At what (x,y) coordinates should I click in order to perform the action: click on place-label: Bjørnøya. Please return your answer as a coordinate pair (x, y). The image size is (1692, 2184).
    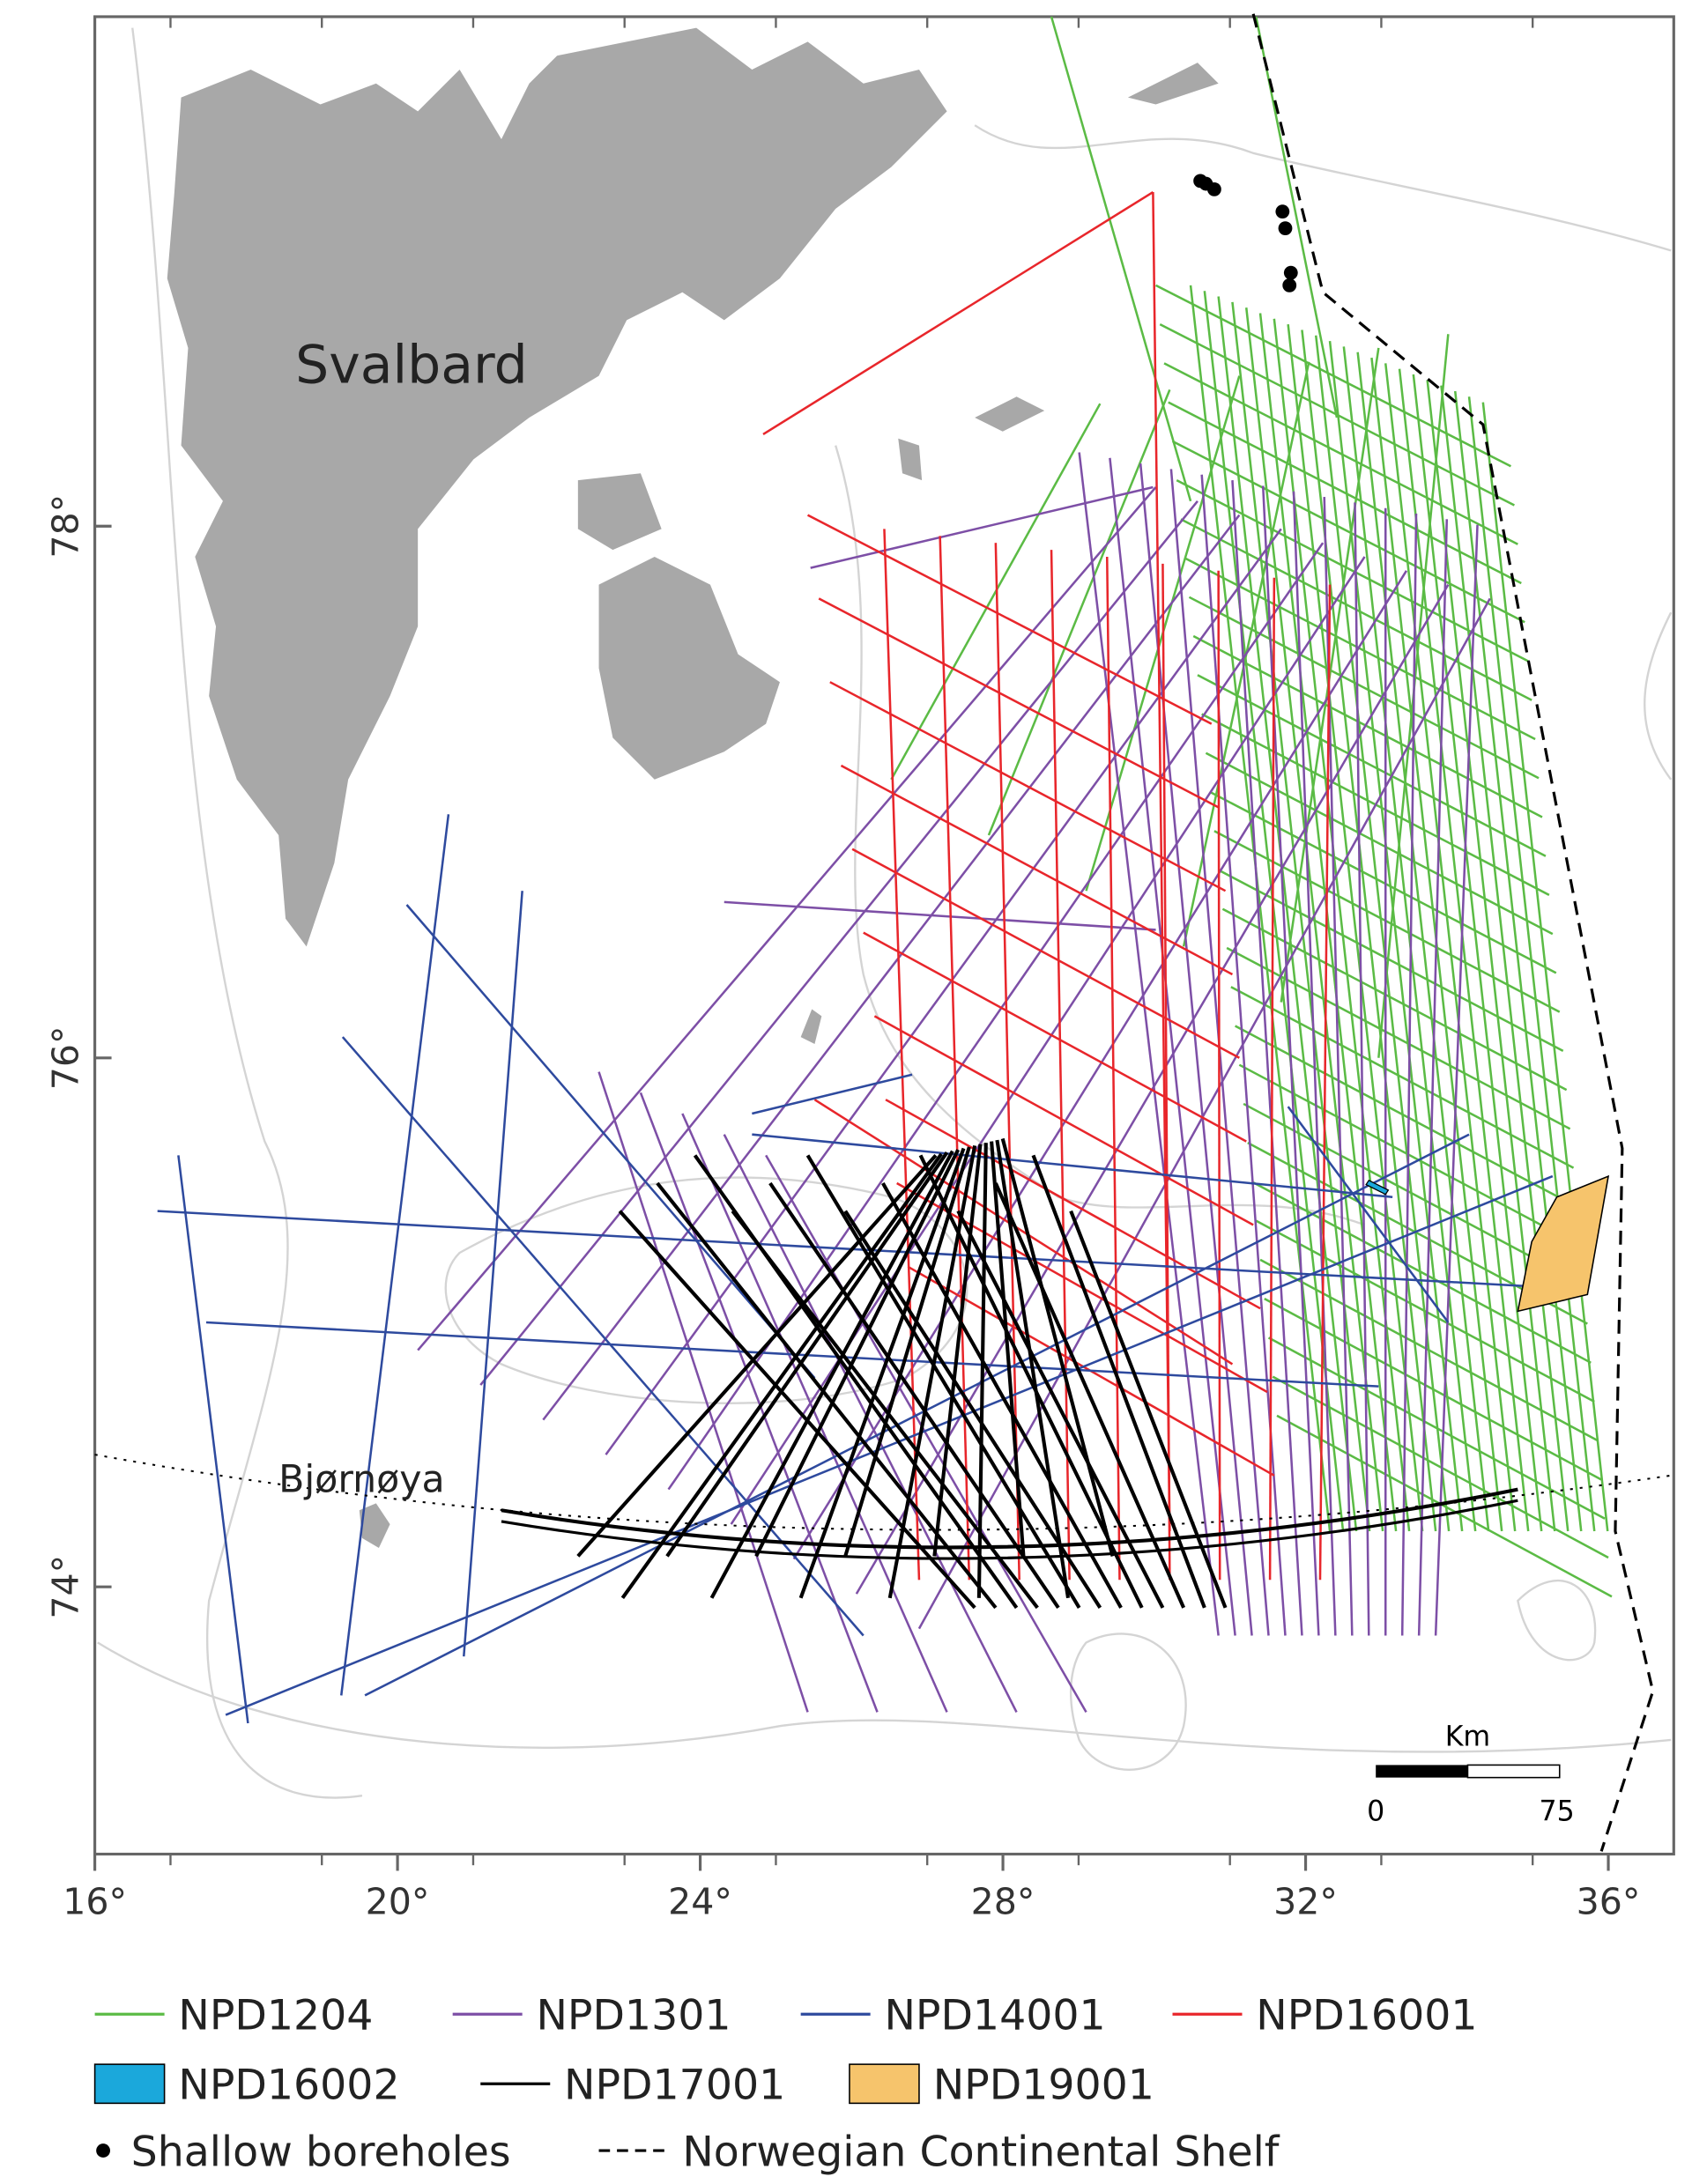
    Looking at the image, I should click on (361, 1480).